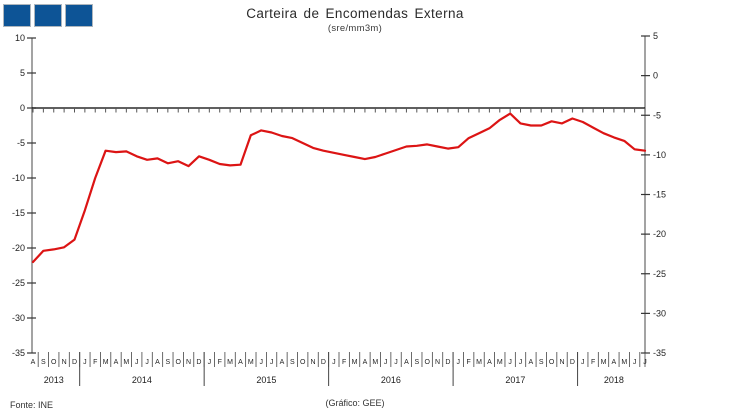  What do you see at coordinates (515, 380) in the screenshot?
I see `x-axis-year-label: 2017` at bounding box center [515, 380].